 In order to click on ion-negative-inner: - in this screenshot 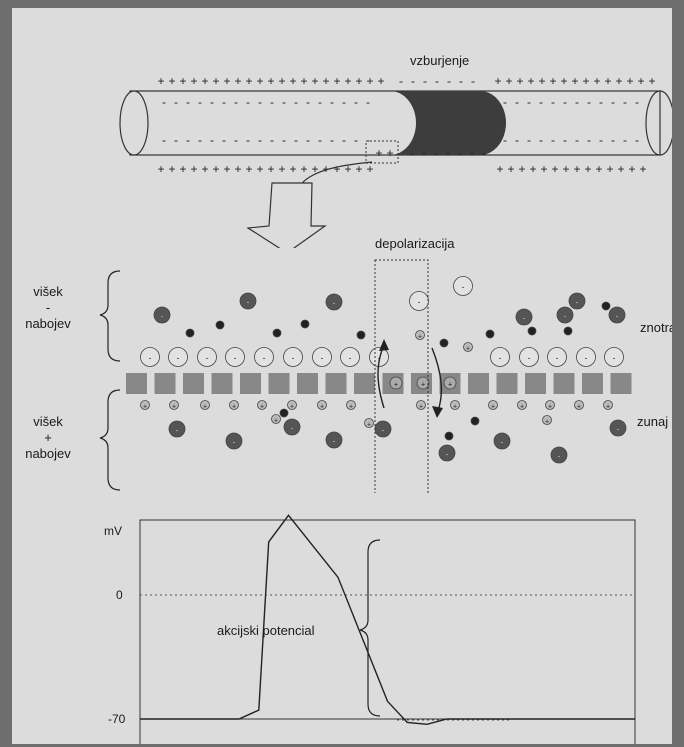, I will do `click(293, 357)`.